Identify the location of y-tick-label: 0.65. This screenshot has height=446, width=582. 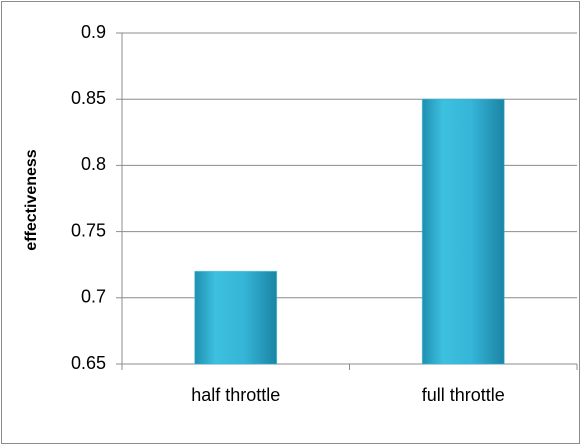
(88, 363).